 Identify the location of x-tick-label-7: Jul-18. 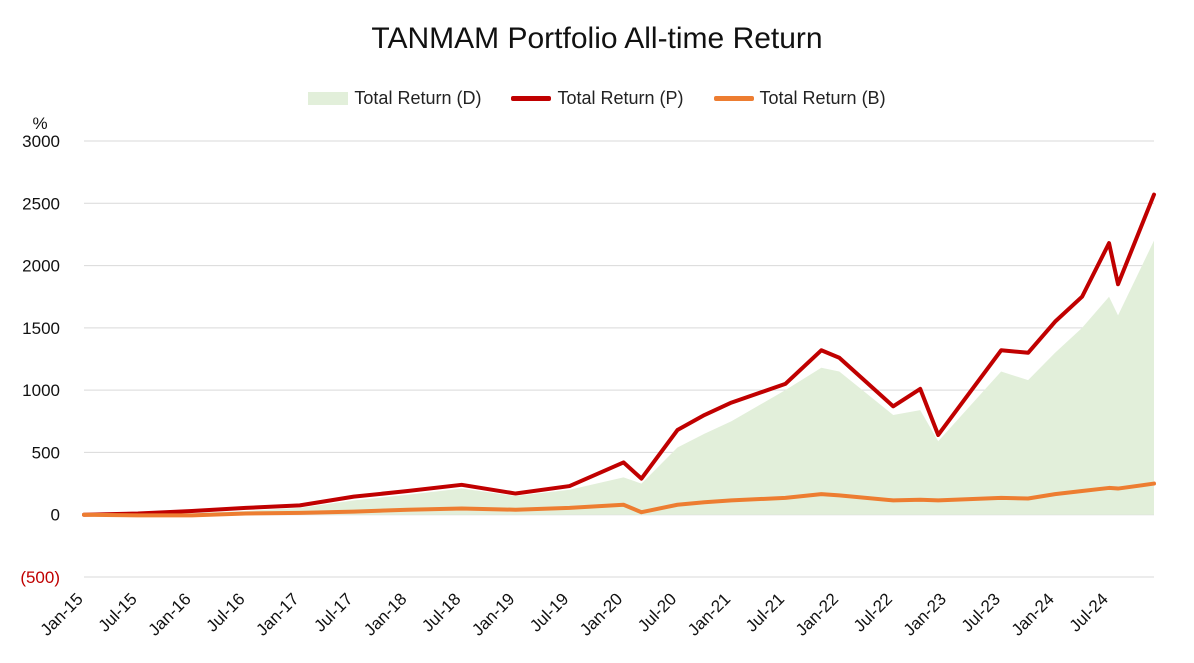
(441, 612).